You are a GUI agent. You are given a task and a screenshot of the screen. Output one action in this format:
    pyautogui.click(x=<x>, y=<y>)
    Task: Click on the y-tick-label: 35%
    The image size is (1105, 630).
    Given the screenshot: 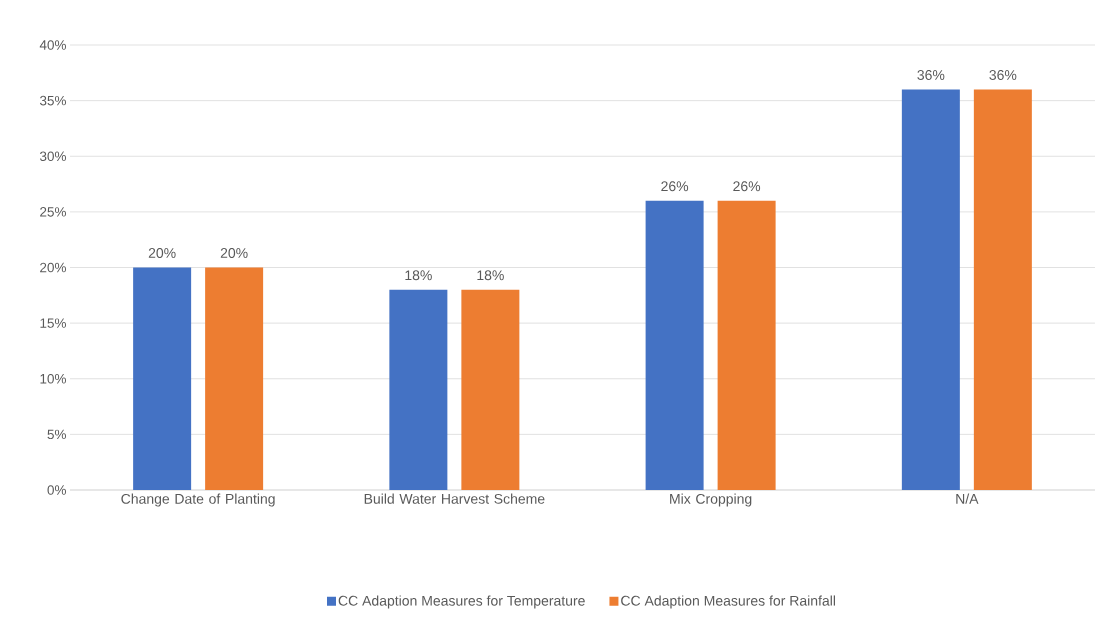 What is the action you would take?
    pyautogui.click(x=52, y=100)
    